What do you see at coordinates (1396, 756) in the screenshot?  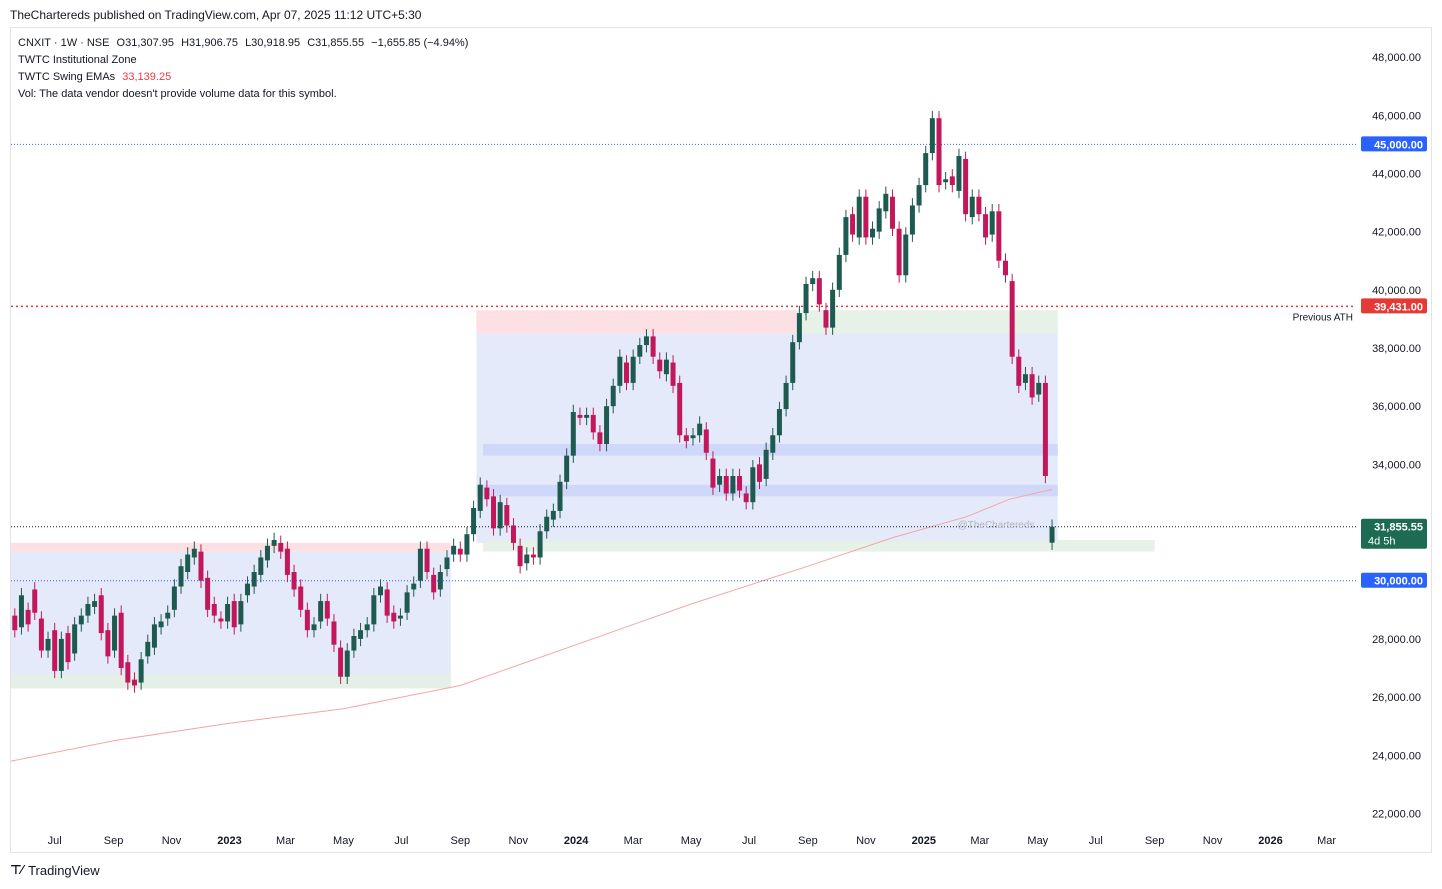 I see `y-tick-label-12: 24,000.00` at bounding box center [1396, 756].